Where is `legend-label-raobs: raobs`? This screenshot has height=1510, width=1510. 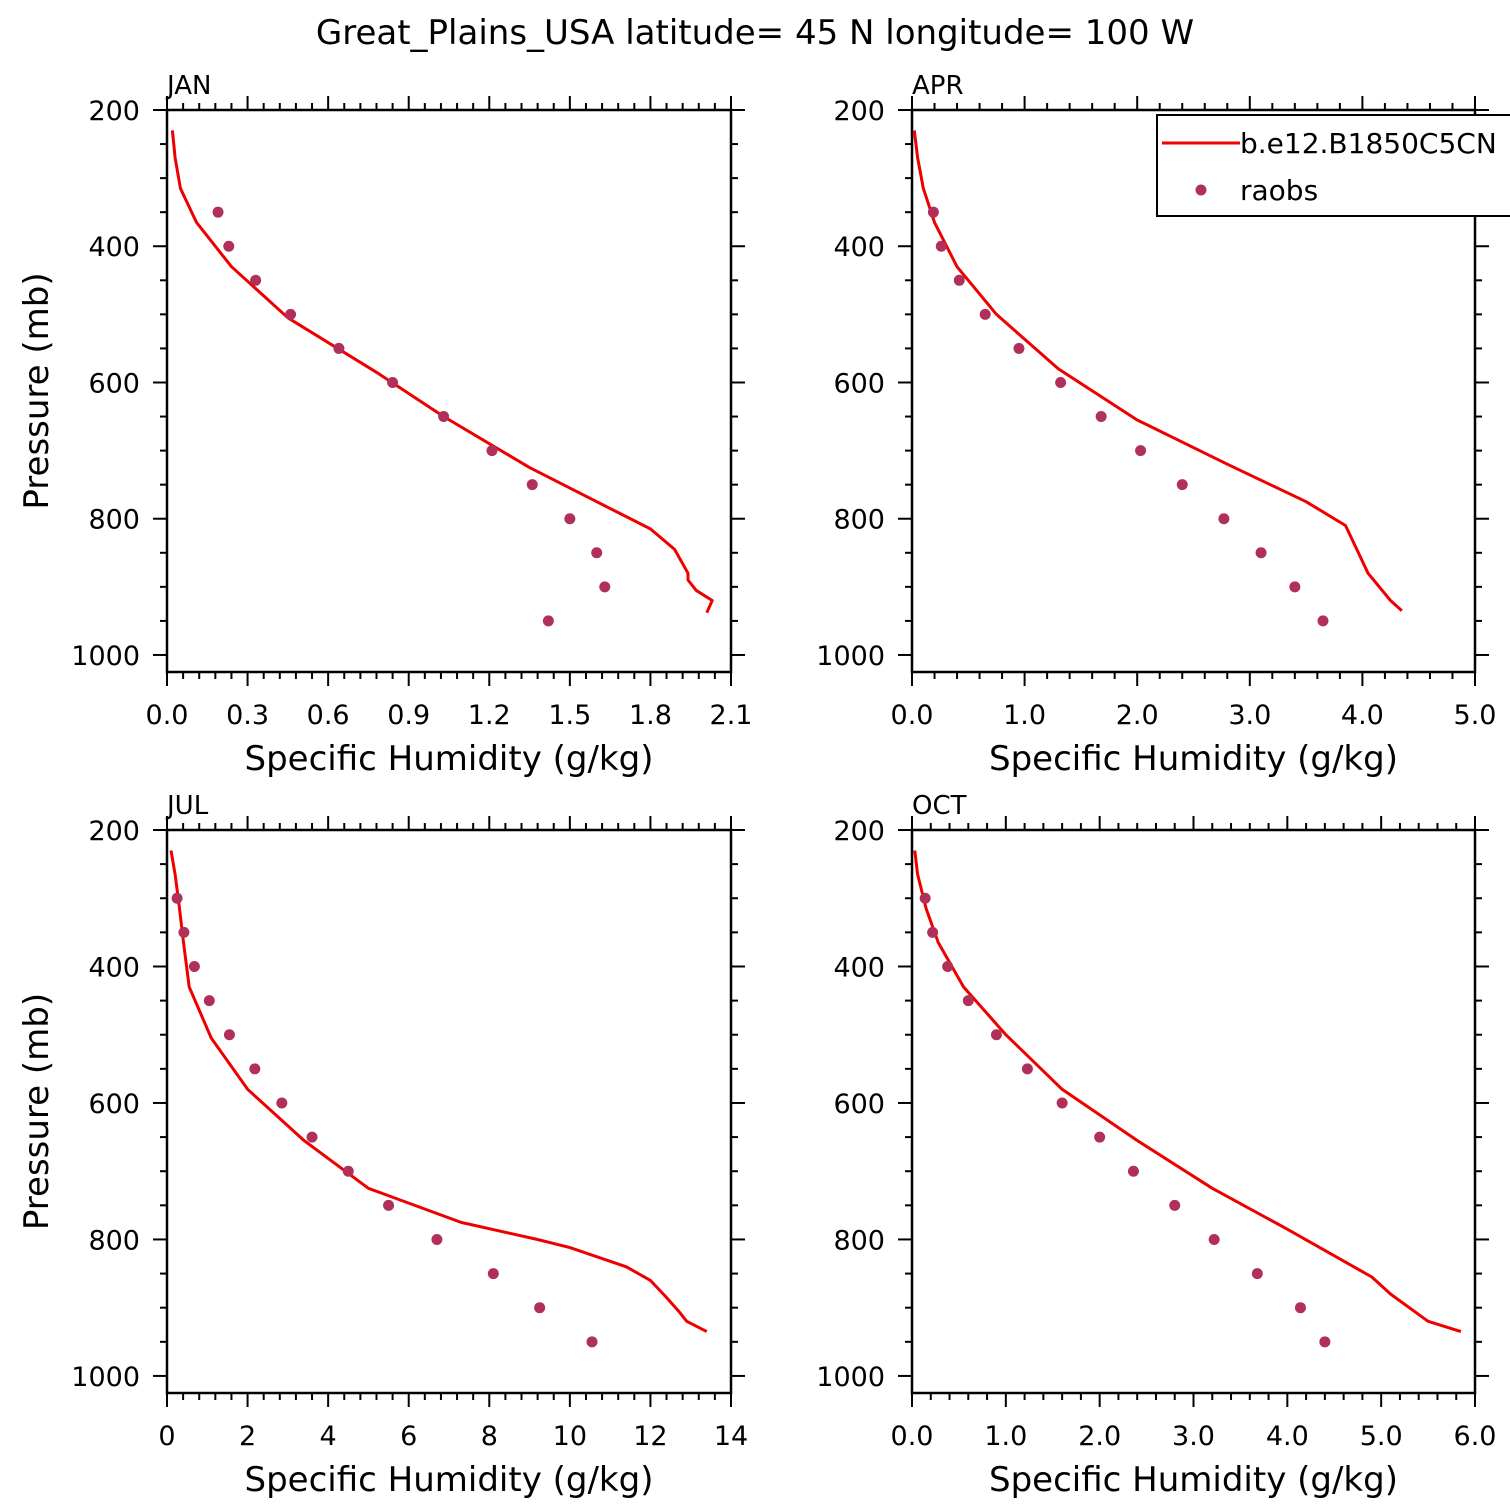 legend-label-raobs: raobs is located at coordinates (1279, 190).